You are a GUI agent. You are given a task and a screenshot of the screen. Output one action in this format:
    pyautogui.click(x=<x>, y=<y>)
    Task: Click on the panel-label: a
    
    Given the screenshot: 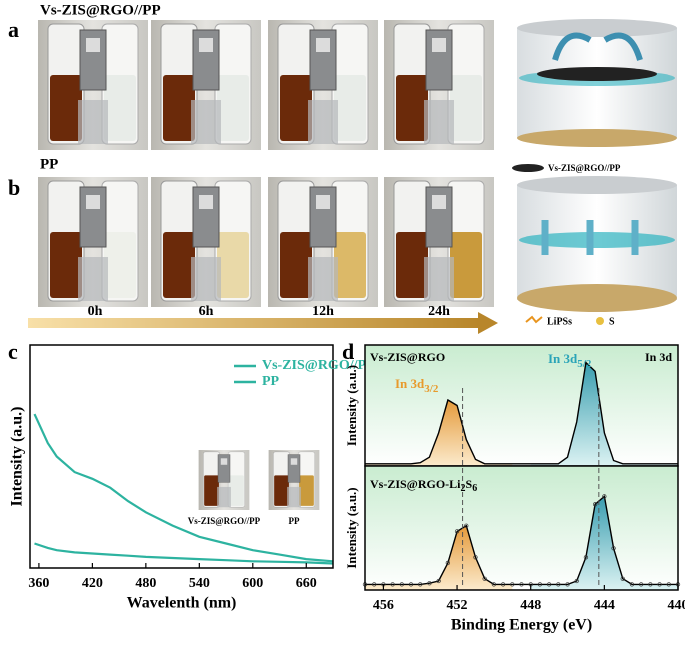 What is the action you would take?
    pyautogui.click(x=13, y=29)
    